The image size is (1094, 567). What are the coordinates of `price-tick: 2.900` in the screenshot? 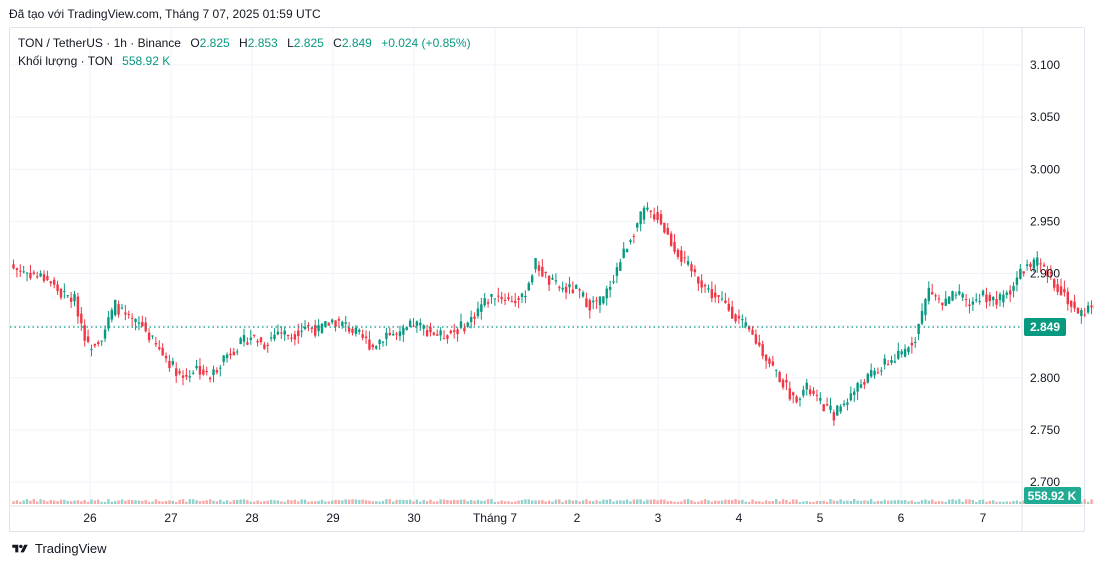 It's located at (1045, 274).